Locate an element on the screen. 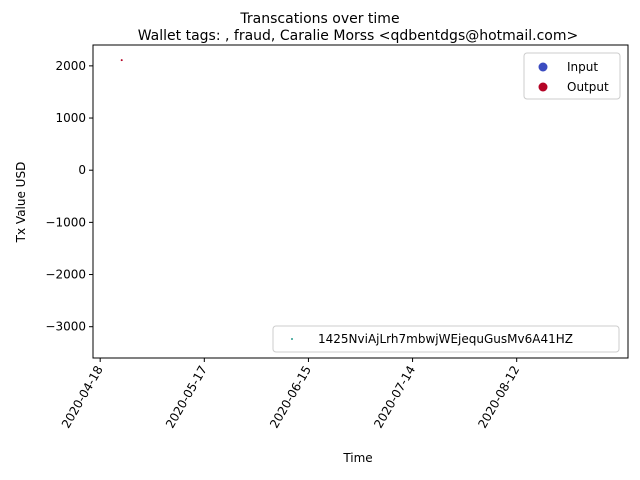 This screenshot has width=640, height=480. data-points is located at coordinates (121, 60).